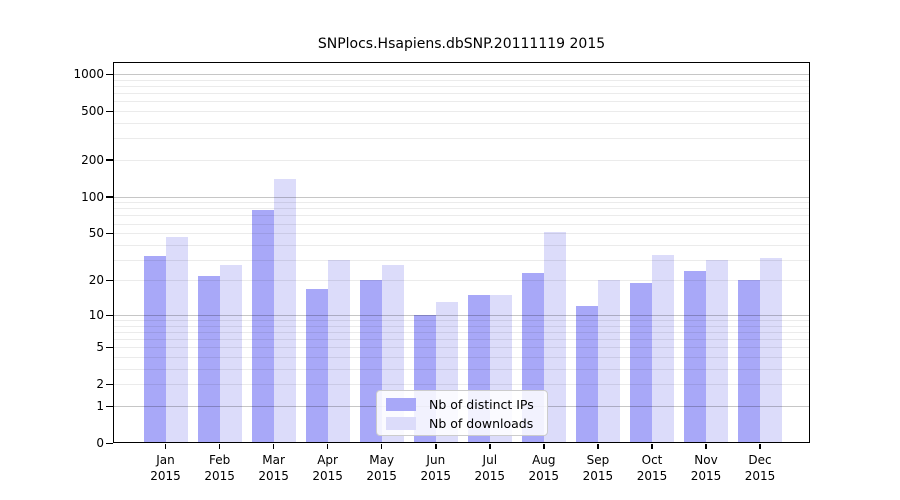 The width and height of the screenshot is (900, 500). Describe the element at coordinates (436, 468) in the screenshot. I see `x-tick-label: Jun 2015` at that location.